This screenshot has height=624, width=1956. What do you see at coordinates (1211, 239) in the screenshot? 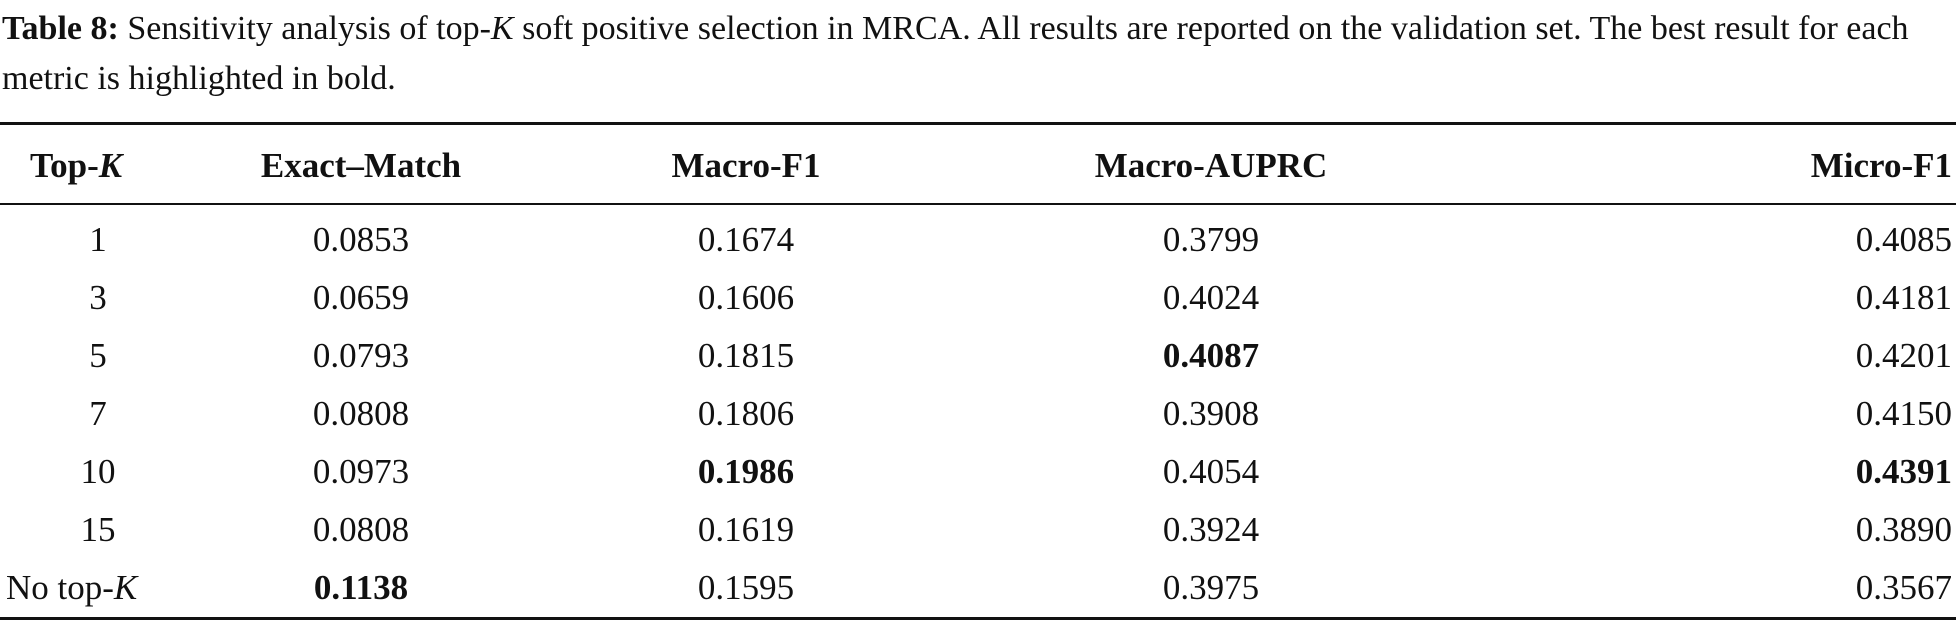
I see `cell-macro-auprc: 0.3799` at bounding box center [1211, 239].